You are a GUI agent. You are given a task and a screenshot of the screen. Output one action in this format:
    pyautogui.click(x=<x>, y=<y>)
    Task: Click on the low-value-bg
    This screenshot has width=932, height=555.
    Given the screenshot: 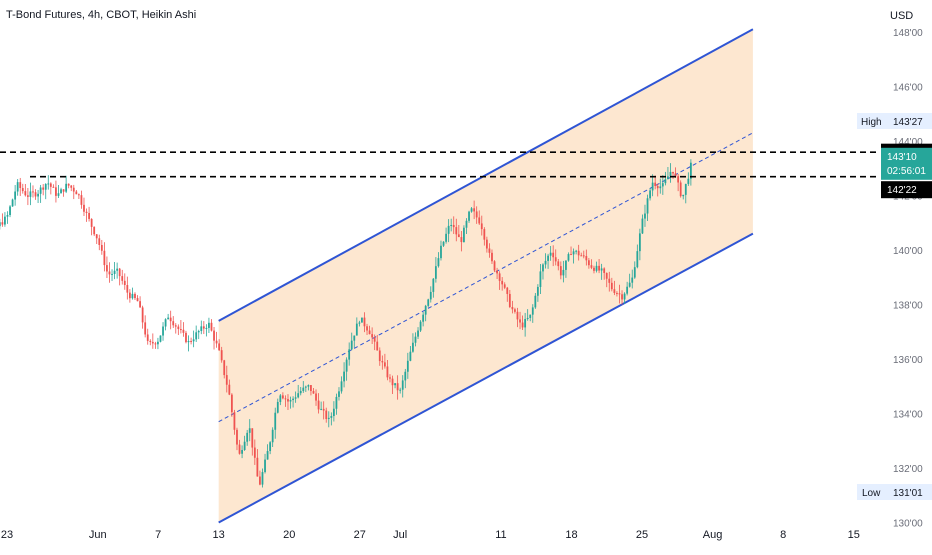 What is the action you would take?
    pyautogui.click(x=906, y=492)
    